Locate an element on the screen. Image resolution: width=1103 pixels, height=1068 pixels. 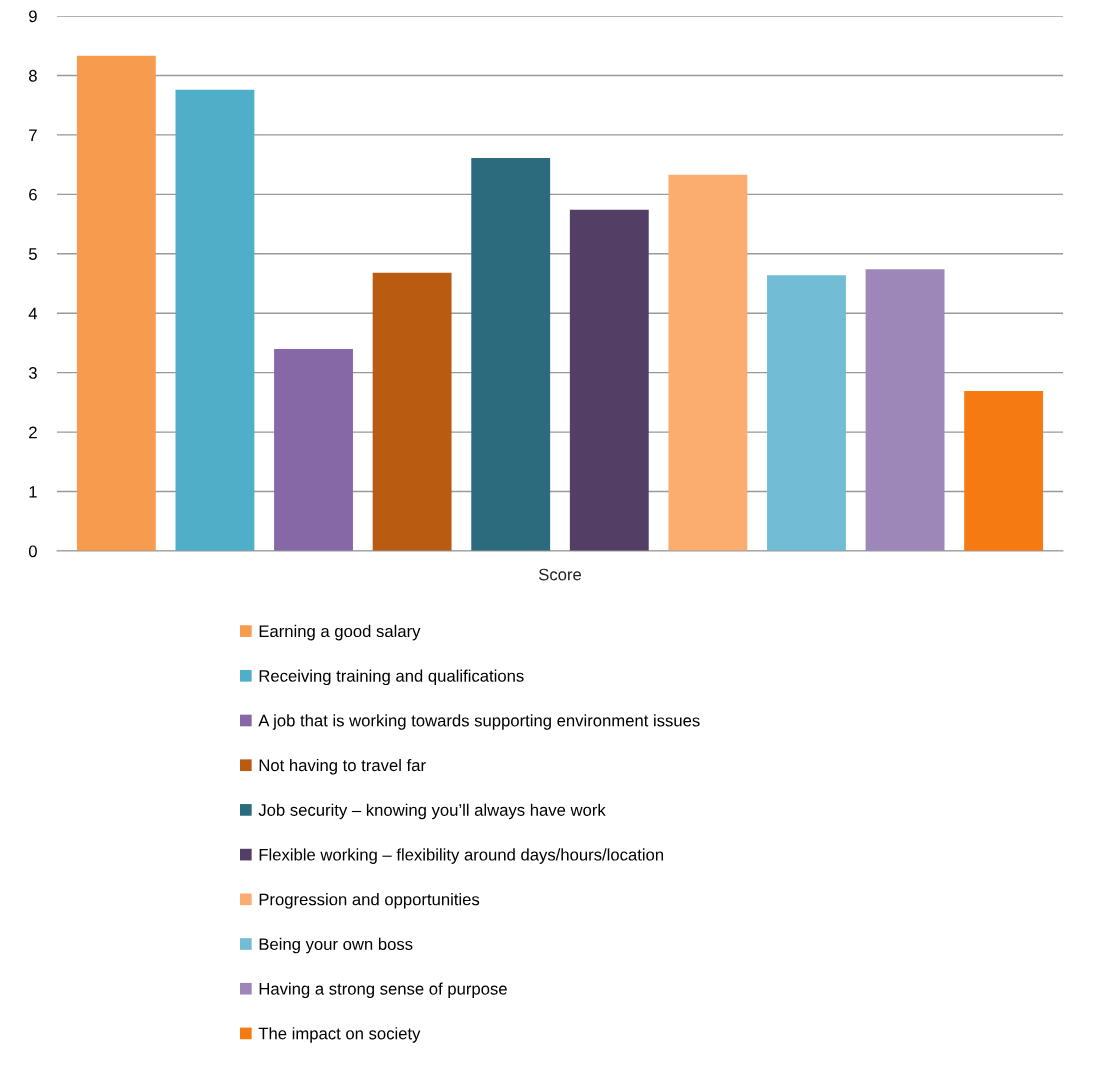
legend-label: Receiving training and qualifications is located at coordinates (391, 677).